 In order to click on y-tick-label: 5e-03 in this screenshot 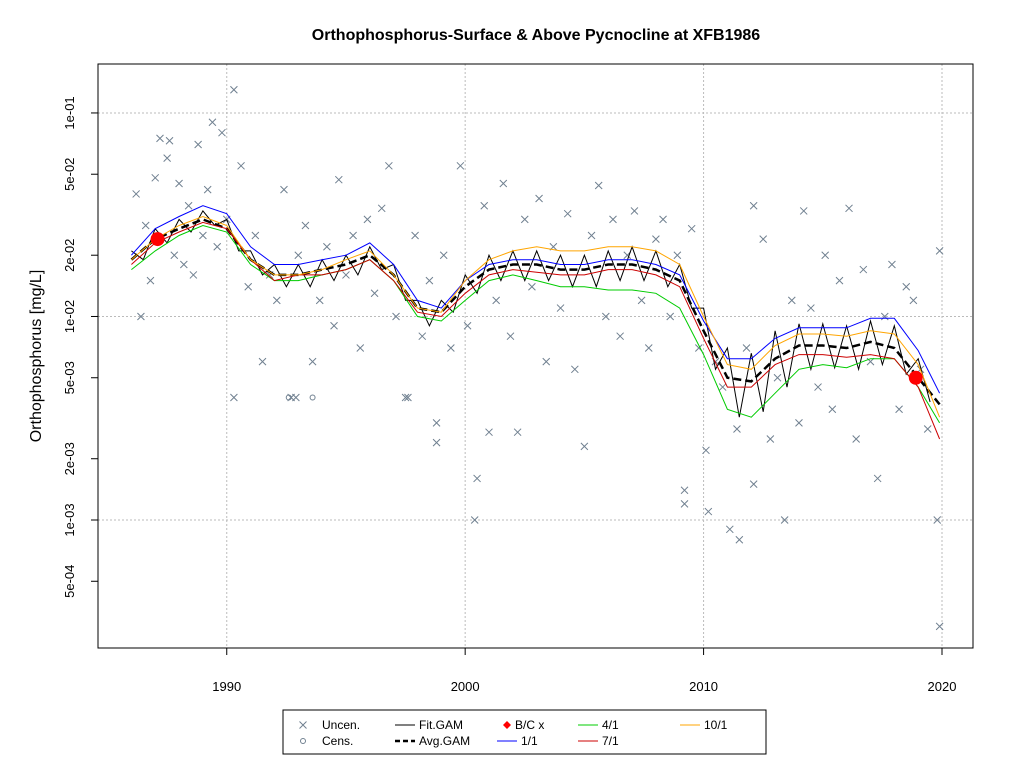, I will do `click(69, 377)`.